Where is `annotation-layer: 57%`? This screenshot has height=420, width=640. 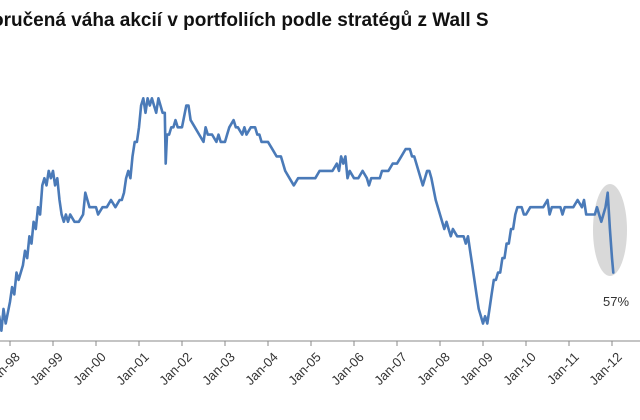 annotation-layer: 57% is located at coordinates (616, 301).